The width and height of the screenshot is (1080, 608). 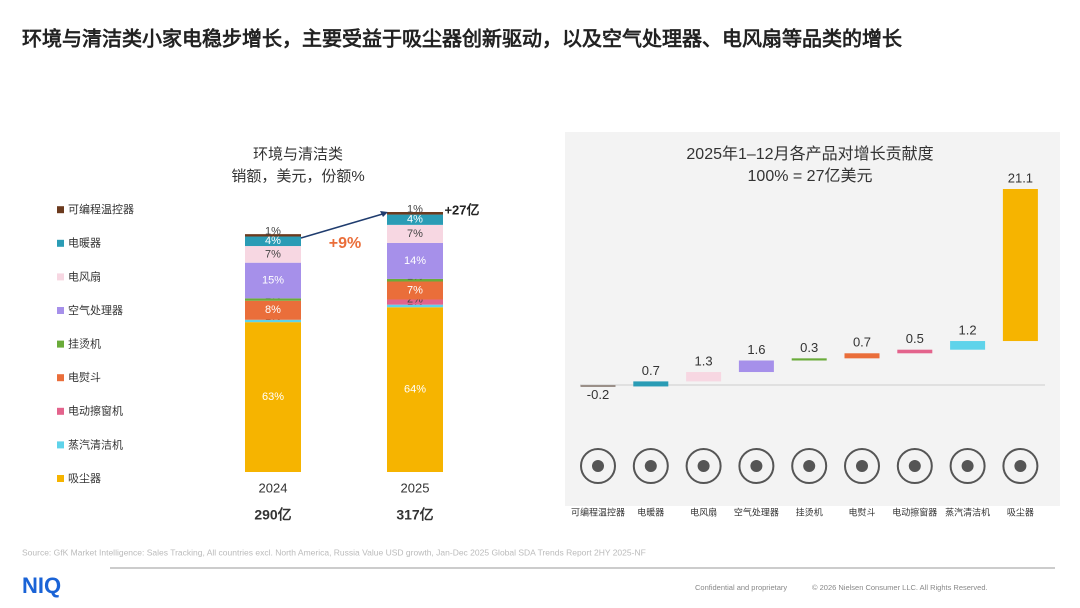 What do you see at coordinates (343, 225) in the screenshot?
I see `growth-arrow` at bounding box center [343, 225].